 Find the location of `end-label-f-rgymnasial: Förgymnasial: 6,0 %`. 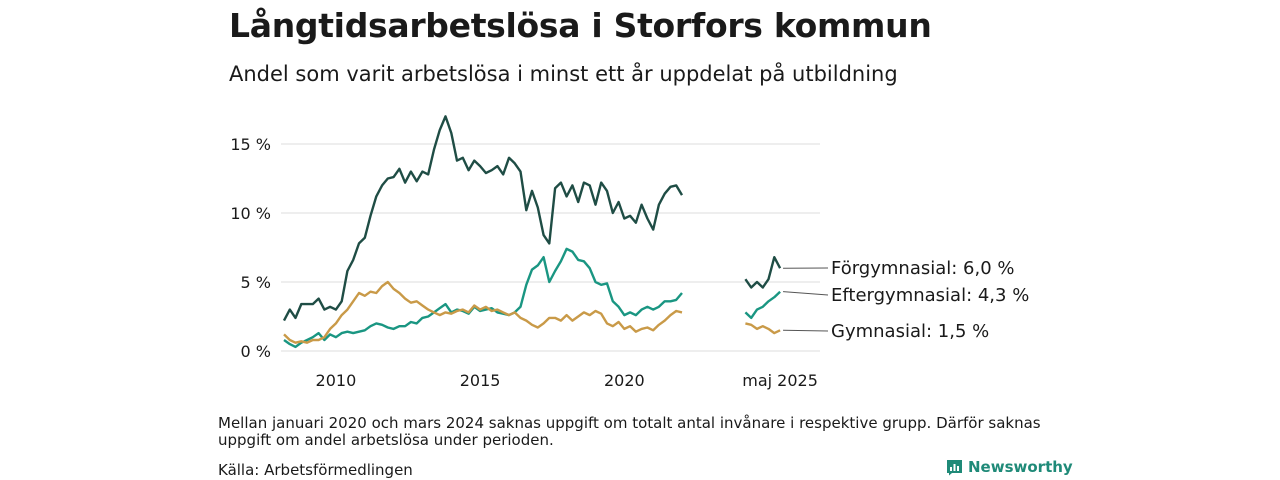

end-label-f-rgymnasial: Förgymnasial: 6,0 % is located at coordinates (923, 268).